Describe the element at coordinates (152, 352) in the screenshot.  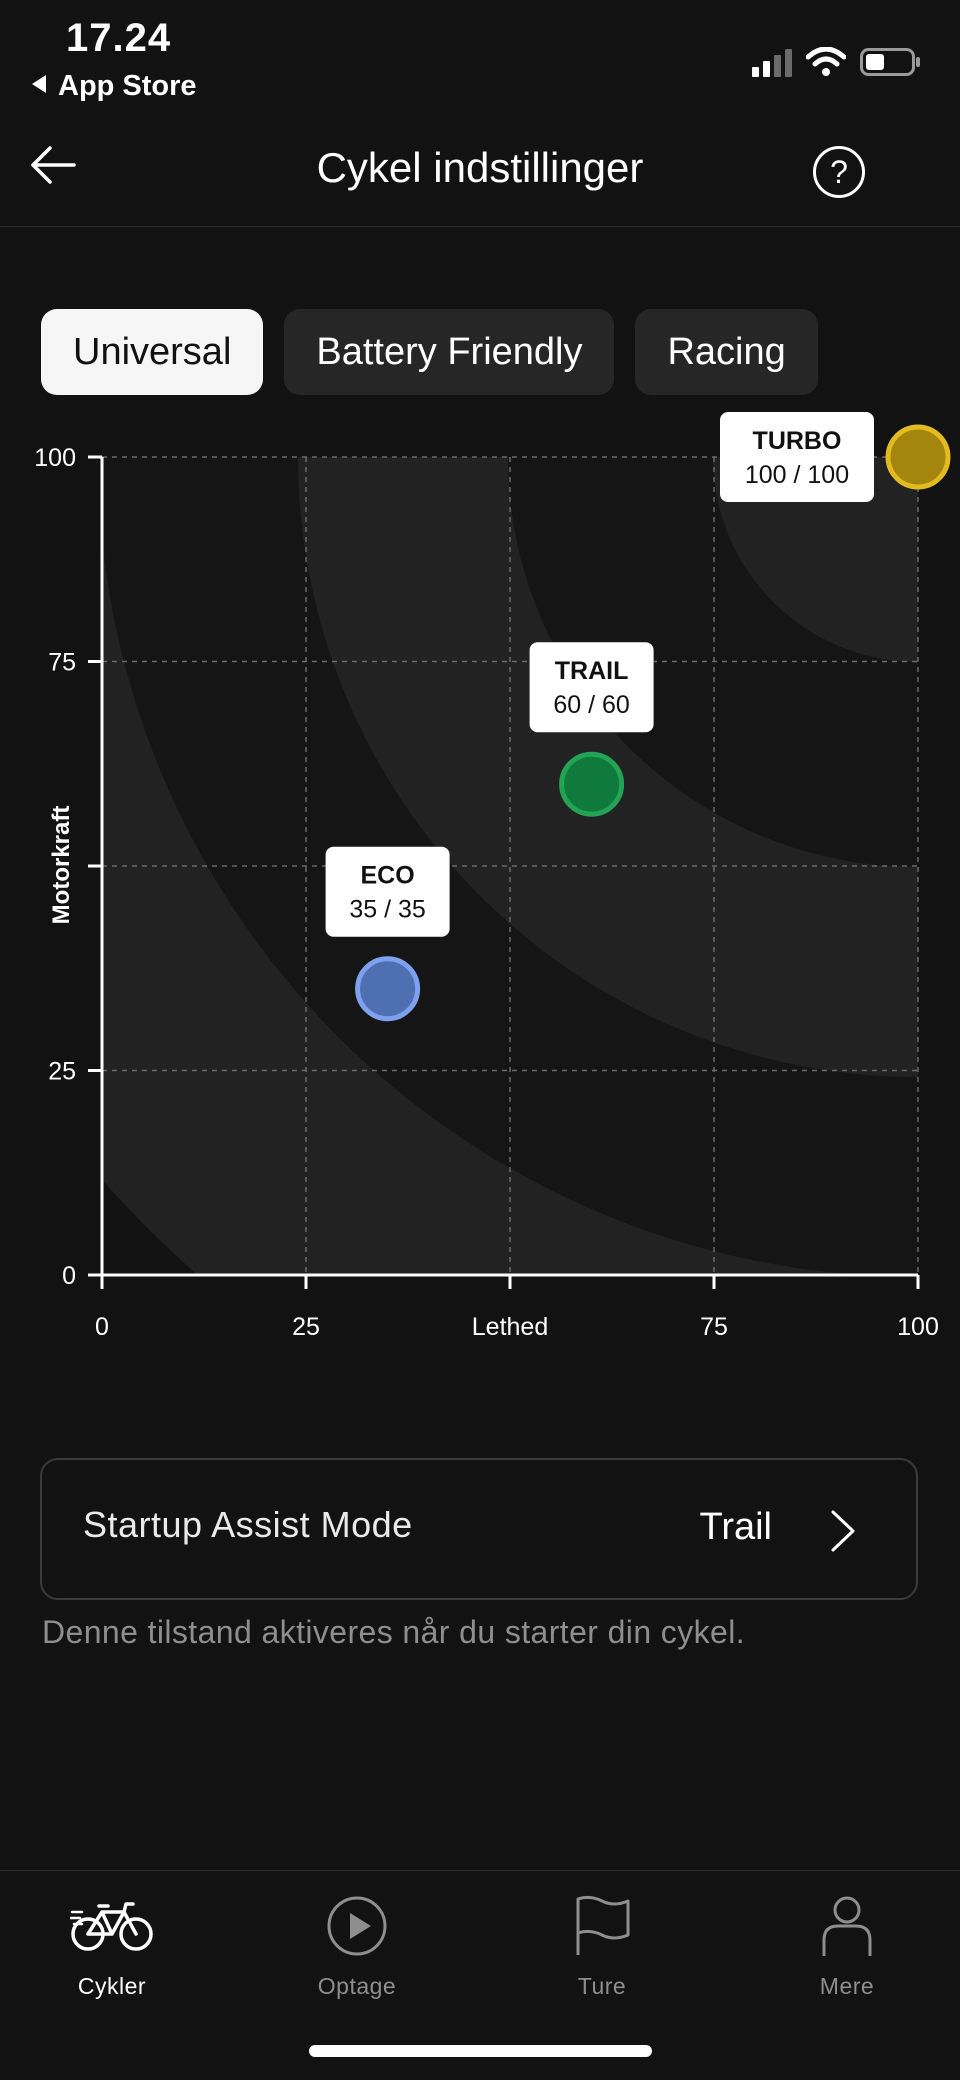
I see `tab-universal: Universal` at that location.